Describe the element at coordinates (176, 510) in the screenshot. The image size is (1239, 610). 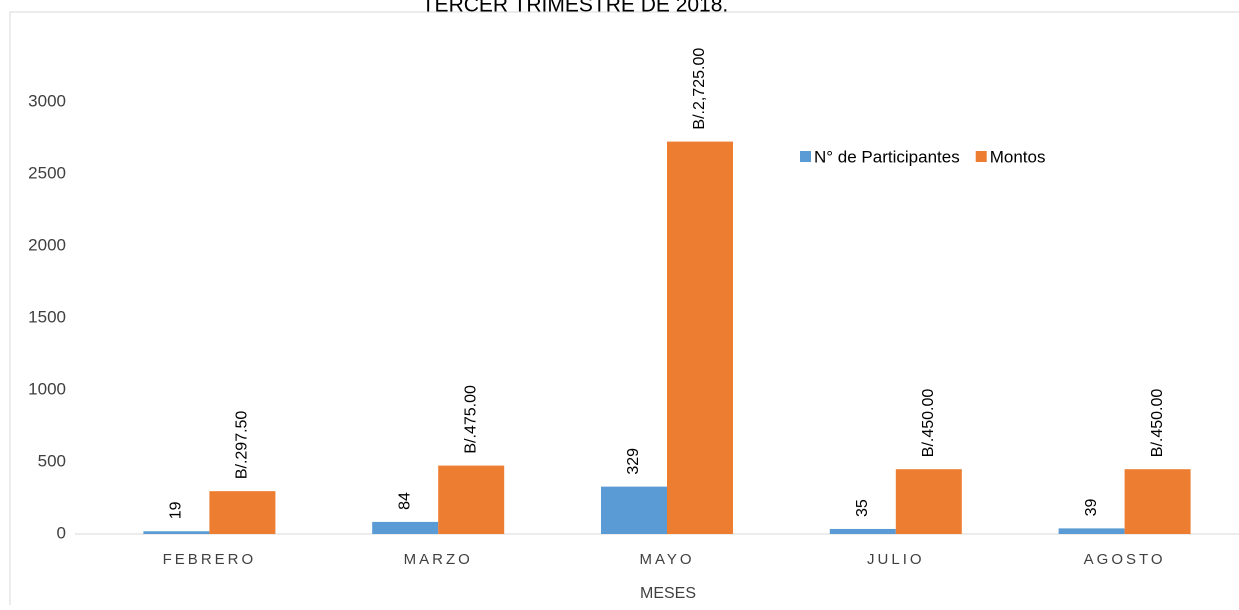
I see `data-label: 19` at that location.